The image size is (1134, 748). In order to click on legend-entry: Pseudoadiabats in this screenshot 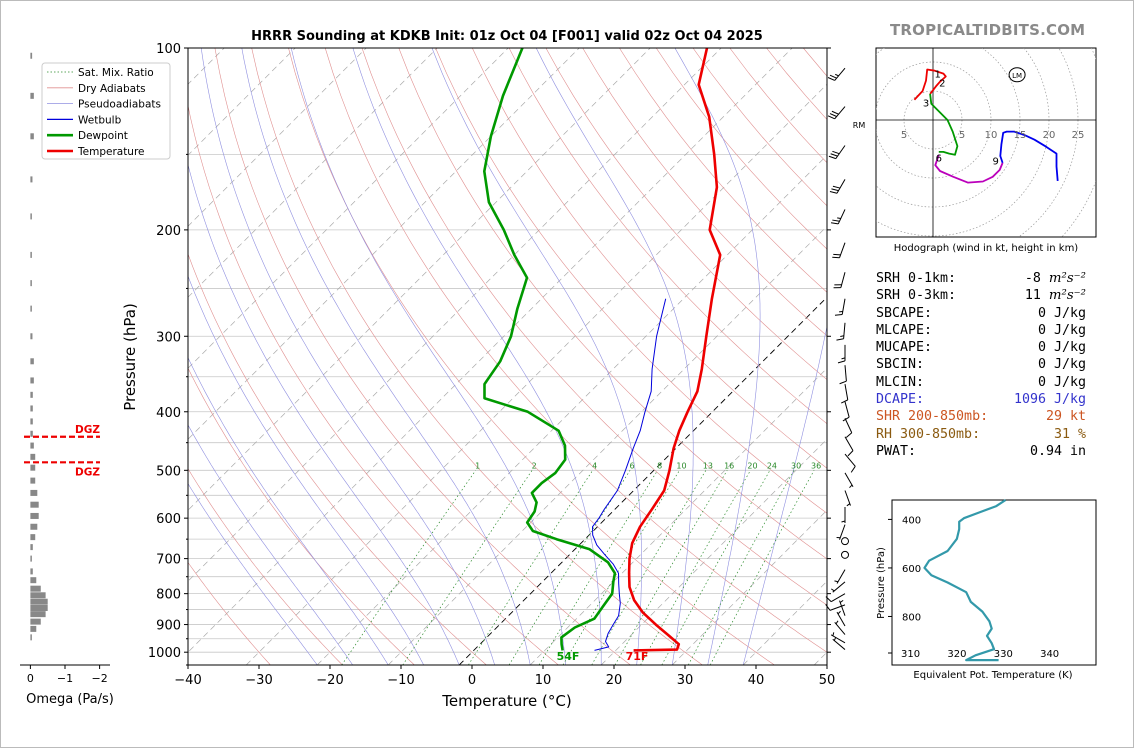, I will do `click(119, 105)`.